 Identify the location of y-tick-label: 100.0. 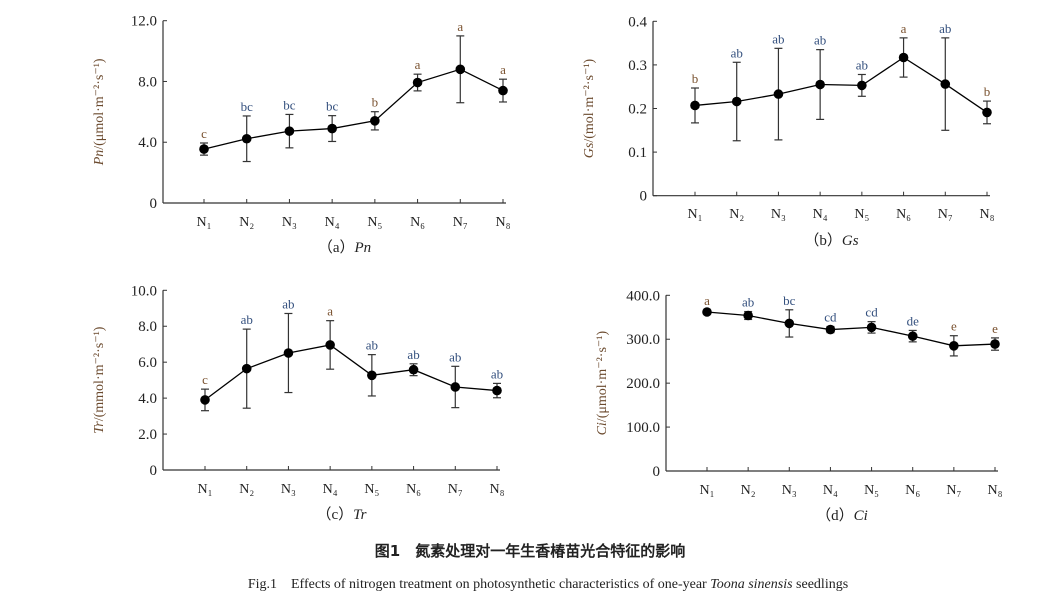
(643, 428).